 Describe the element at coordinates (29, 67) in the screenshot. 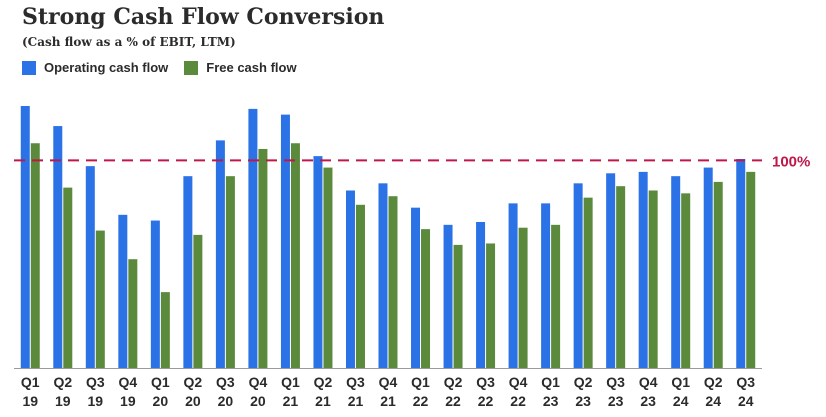

I see `legend-swatch-operating-cash-flow` at that location.